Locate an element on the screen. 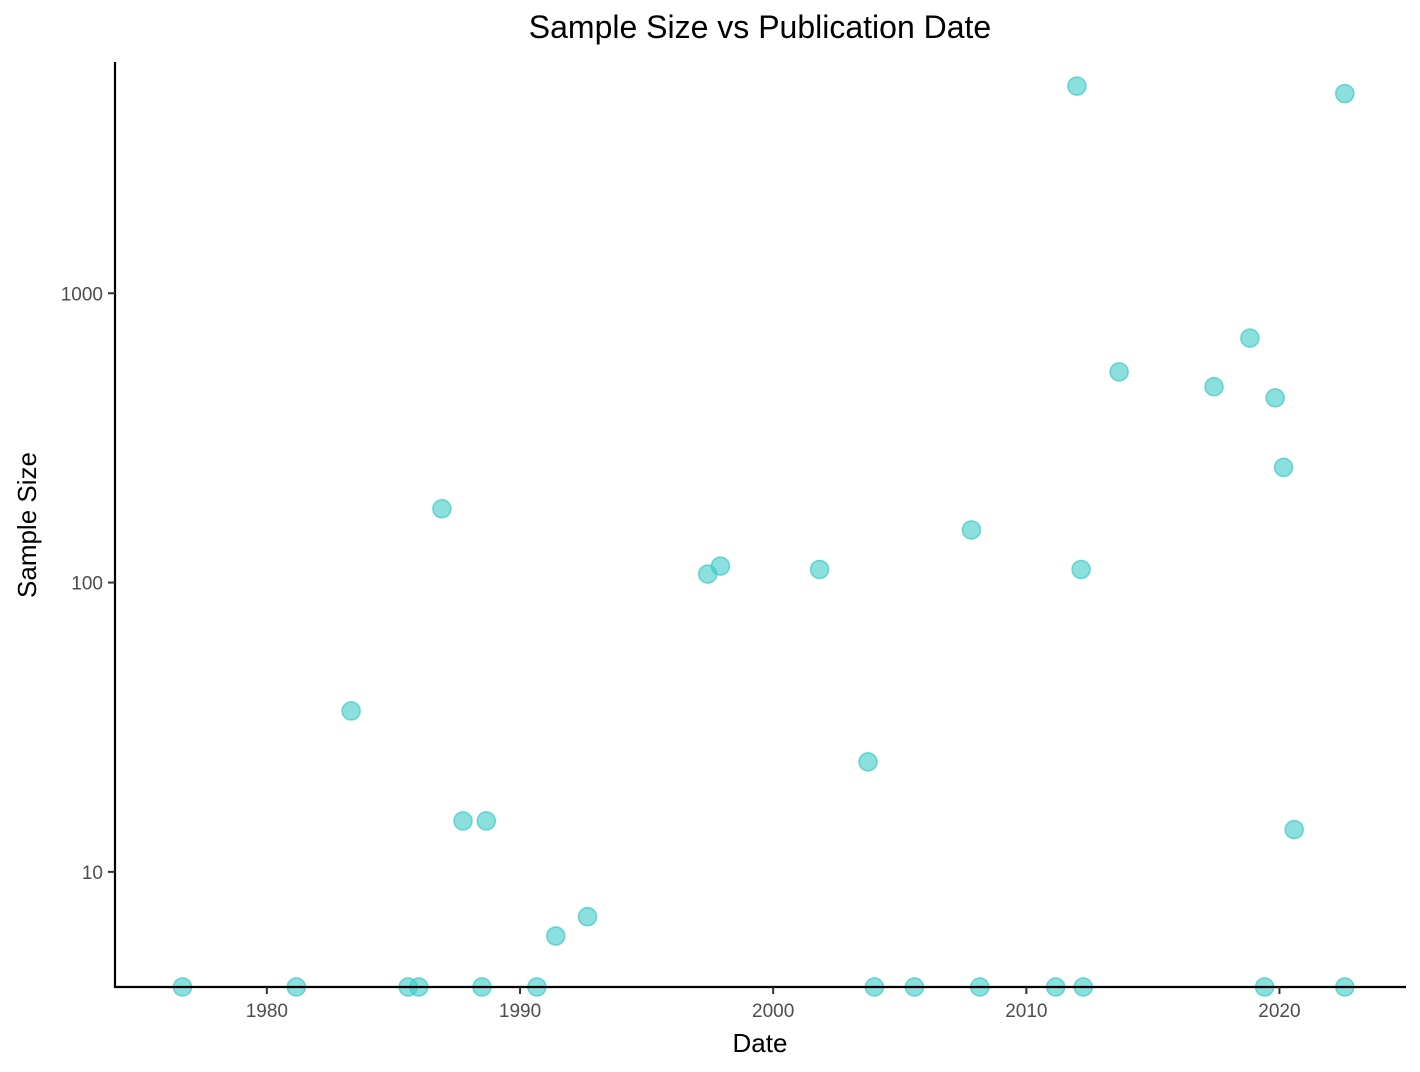 The image size is (1420, 1072). x-tick-label: 1990 is located at coordinates (520, 1011).